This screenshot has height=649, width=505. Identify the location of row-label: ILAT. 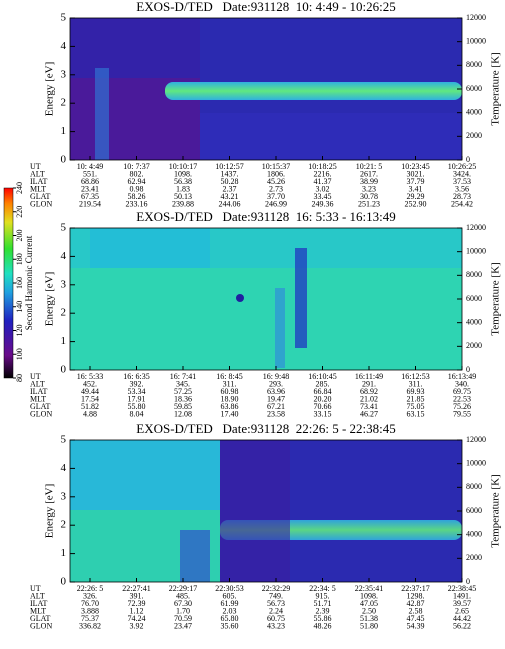
(38, 181).